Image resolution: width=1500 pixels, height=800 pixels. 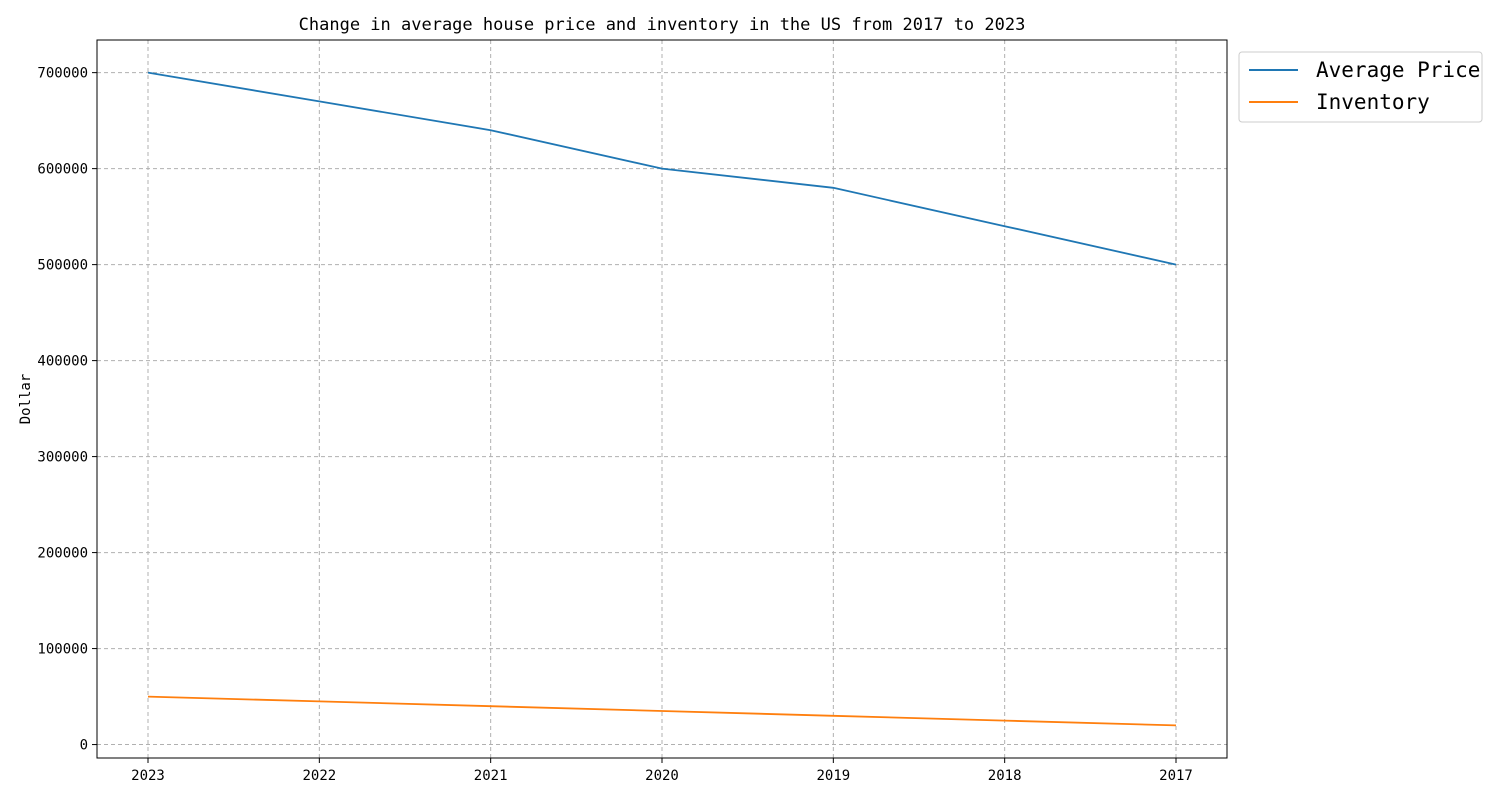 I want to click on series-line-inventory, so click(x=662, y=711).